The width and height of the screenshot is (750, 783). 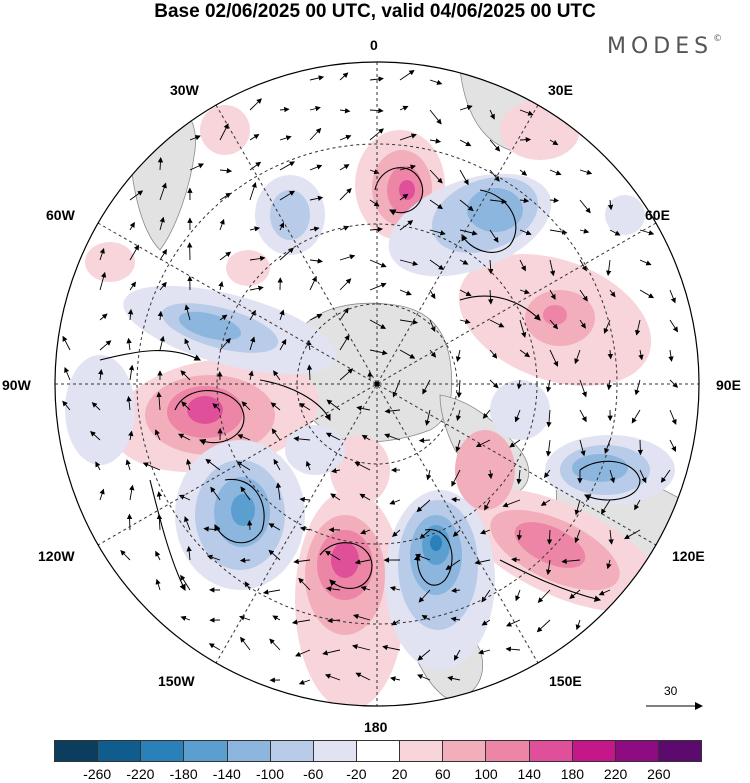 I want to click on lon-label-150e: 150E, so click(x=565, y=681).